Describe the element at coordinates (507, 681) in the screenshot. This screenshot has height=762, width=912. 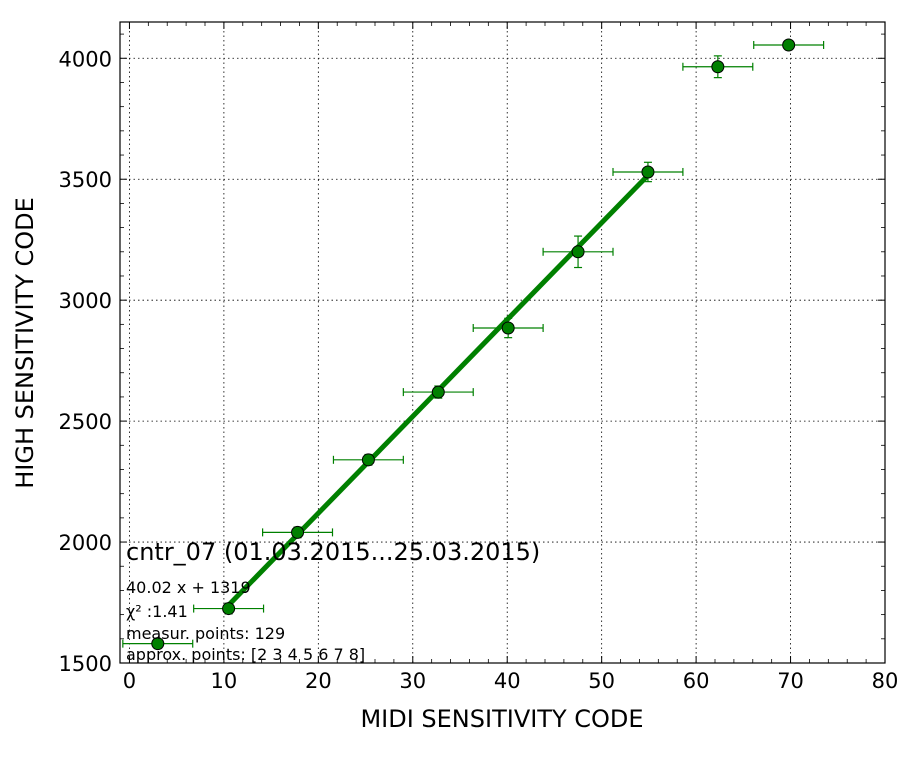
I see `x-tick-label: 40` at that location.